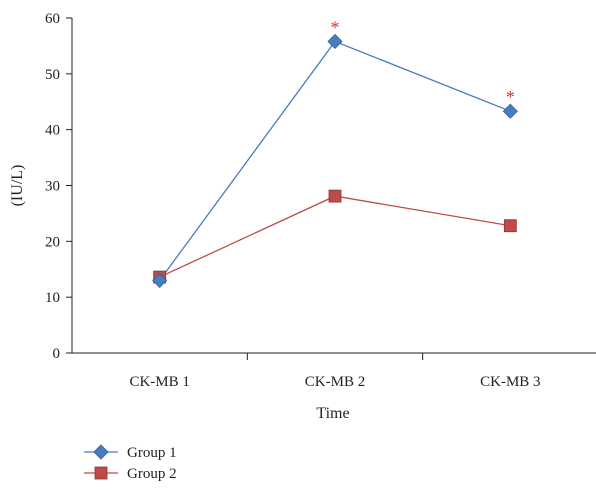 Image resolution: width=596 pixels, height=490 pixels. I want to click on y-tick-label: 20, so click(52, 242).